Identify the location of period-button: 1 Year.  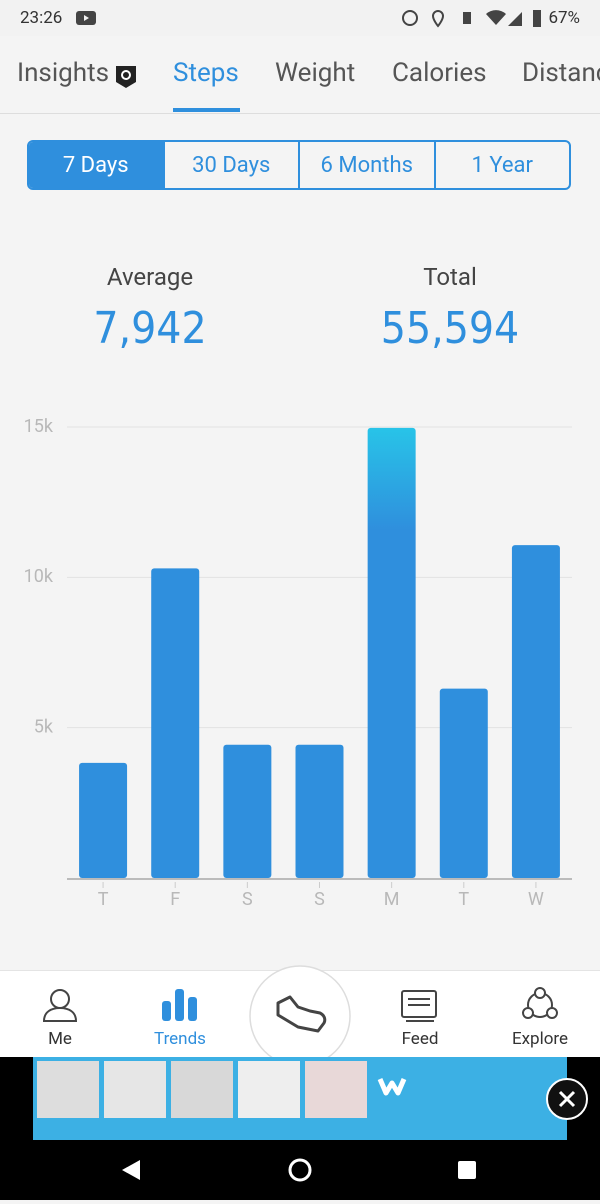
(501, 165).